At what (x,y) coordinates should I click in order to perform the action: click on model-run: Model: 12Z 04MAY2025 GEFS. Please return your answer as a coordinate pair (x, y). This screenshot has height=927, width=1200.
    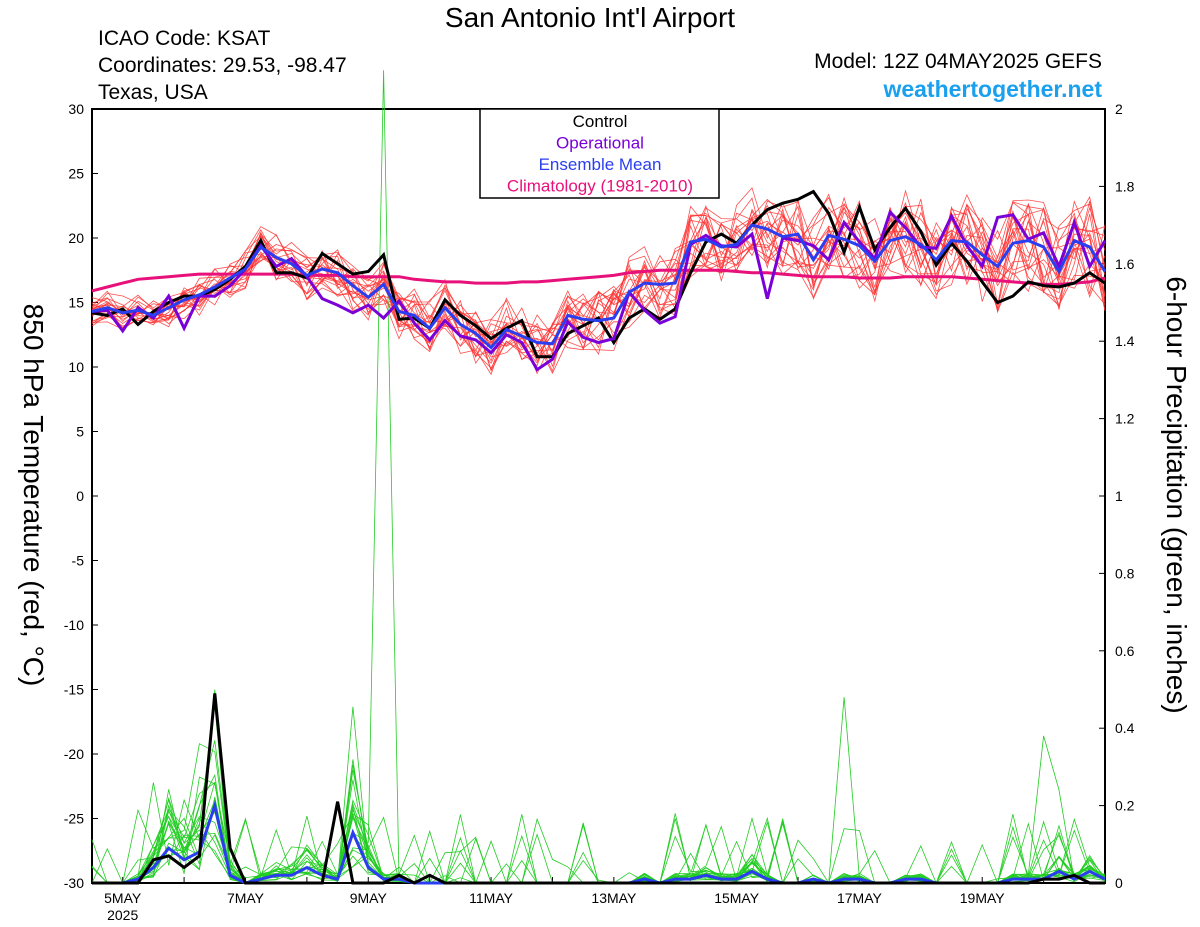
    Looking at the image, I should click on (958, 61).